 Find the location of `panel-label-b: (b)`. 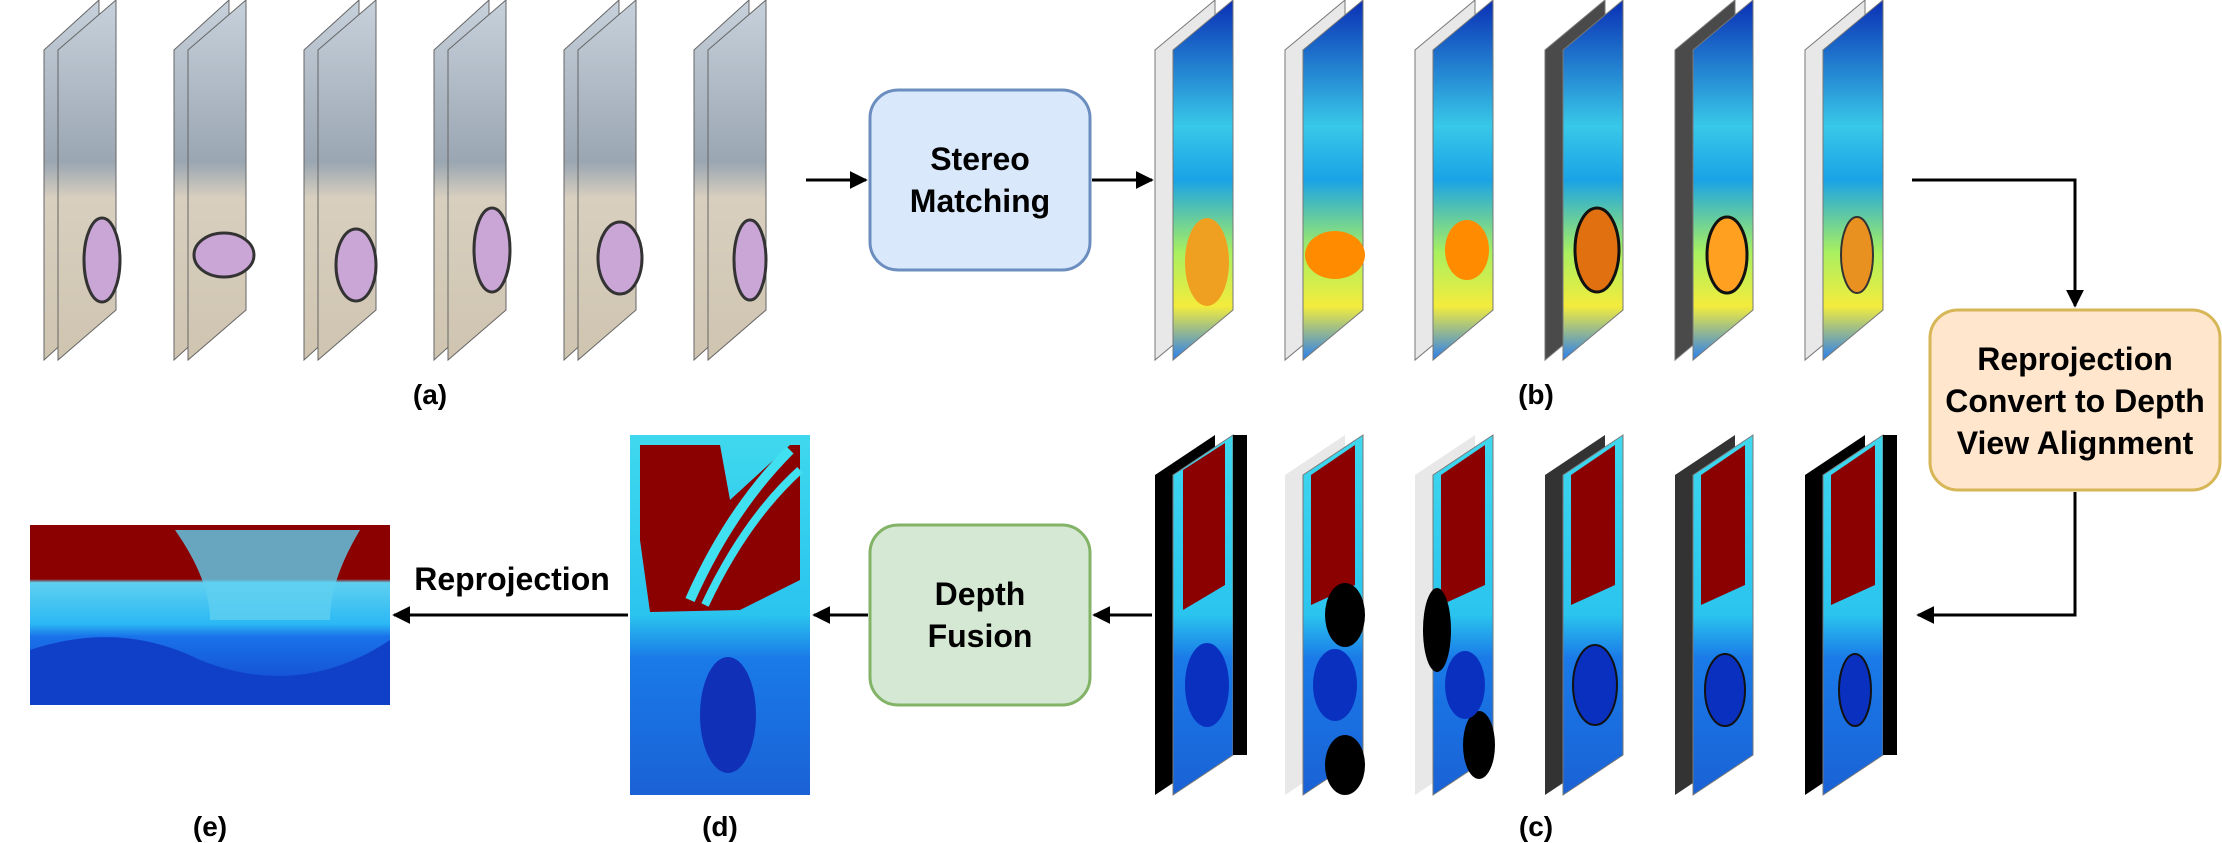

panel-label-b: (b) is located at coordinates (1536, 394).